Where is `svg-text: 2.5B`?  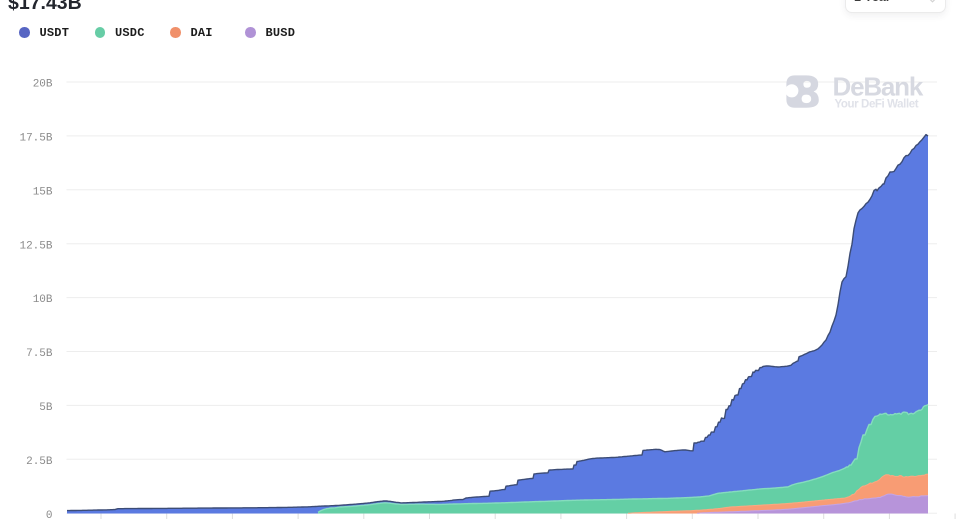
svg-text: 2.5B is located at coordinates (39, 462).